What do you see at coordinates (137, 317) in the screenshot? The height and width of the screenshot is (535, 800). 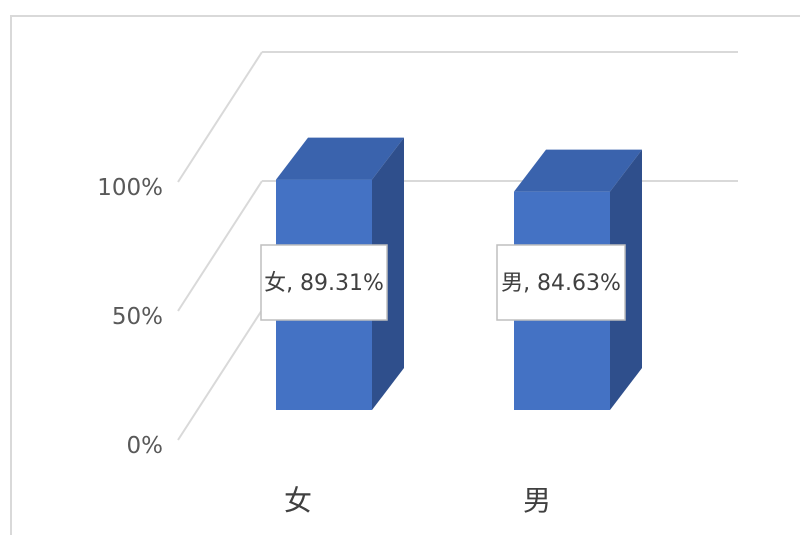 I see `y-tick-label-50: 50%` at bounding box center [137, 317].